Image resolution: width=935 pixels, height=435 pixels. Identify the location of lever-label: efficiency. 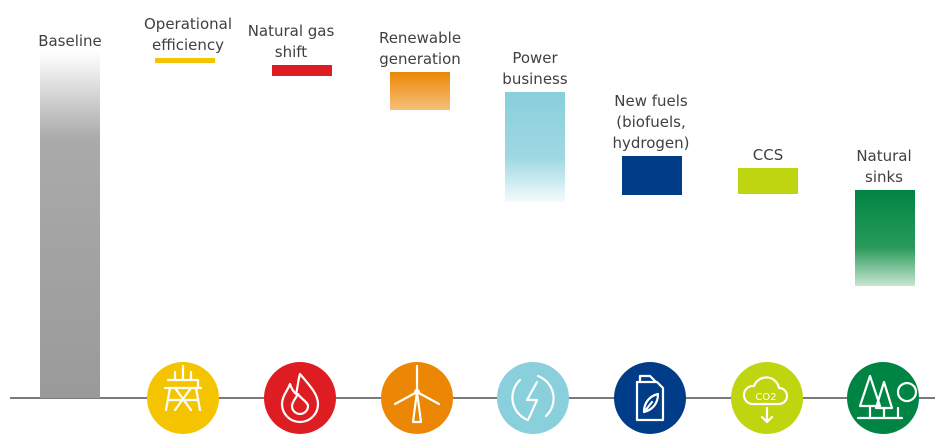
(188, 45).